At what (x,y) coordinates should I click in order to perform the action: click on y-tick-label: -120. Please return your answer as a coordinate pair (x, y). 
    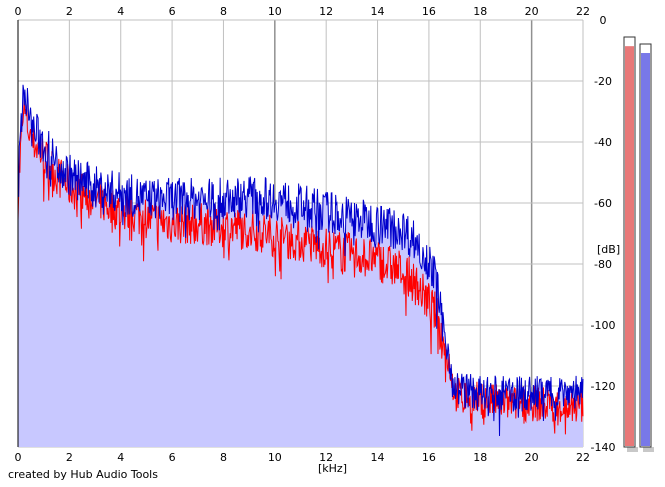
    Looking at the image, I should click on (603, 386).